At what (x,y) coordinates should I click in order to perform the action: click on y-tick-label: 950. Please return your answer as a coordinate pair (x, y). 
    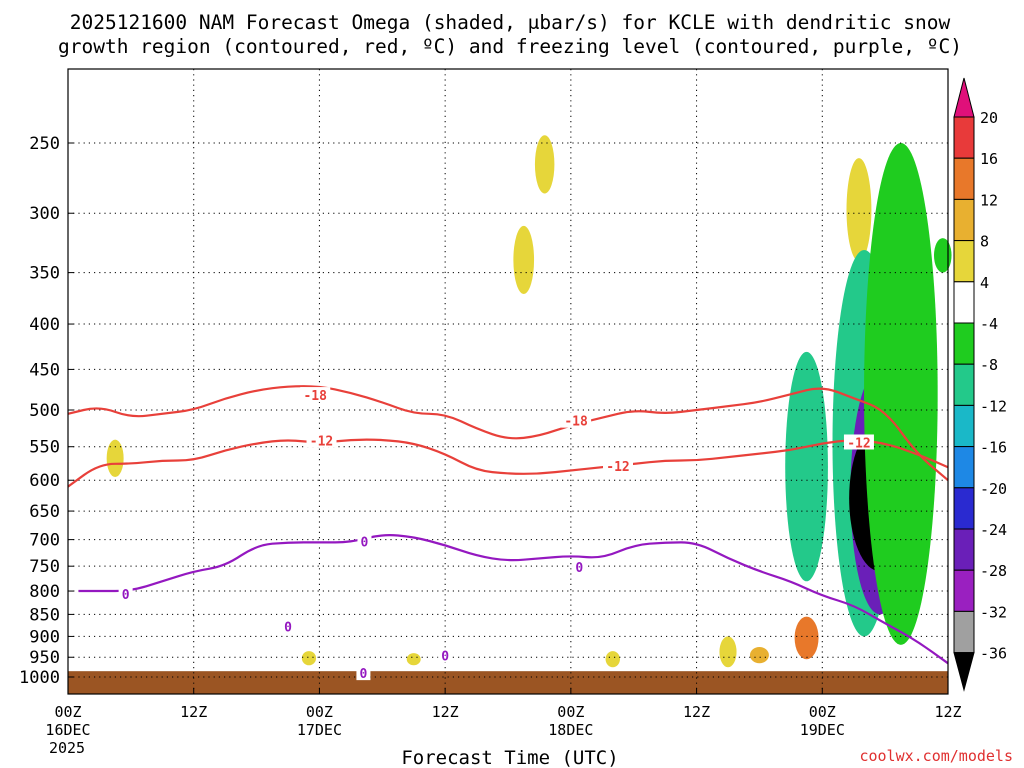
    Looking at the image, I should click on (44, 658).